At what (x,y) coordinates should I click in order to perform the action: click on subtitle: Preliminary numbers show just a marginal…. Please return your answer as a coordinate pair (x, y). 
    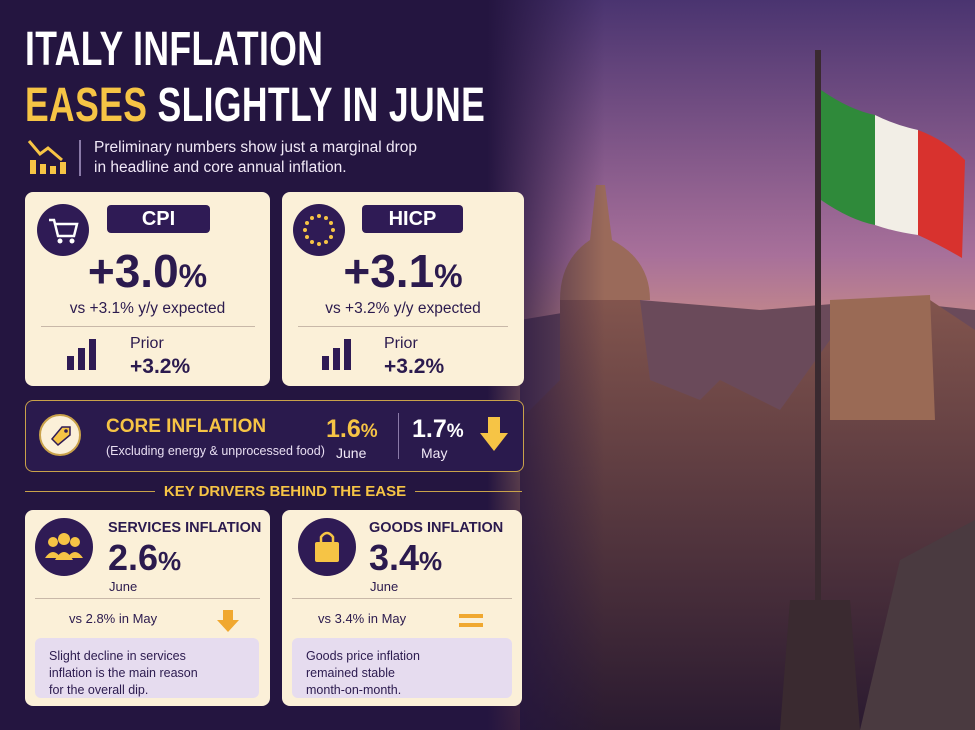
    Looking at the image, I should click on (255, 158).